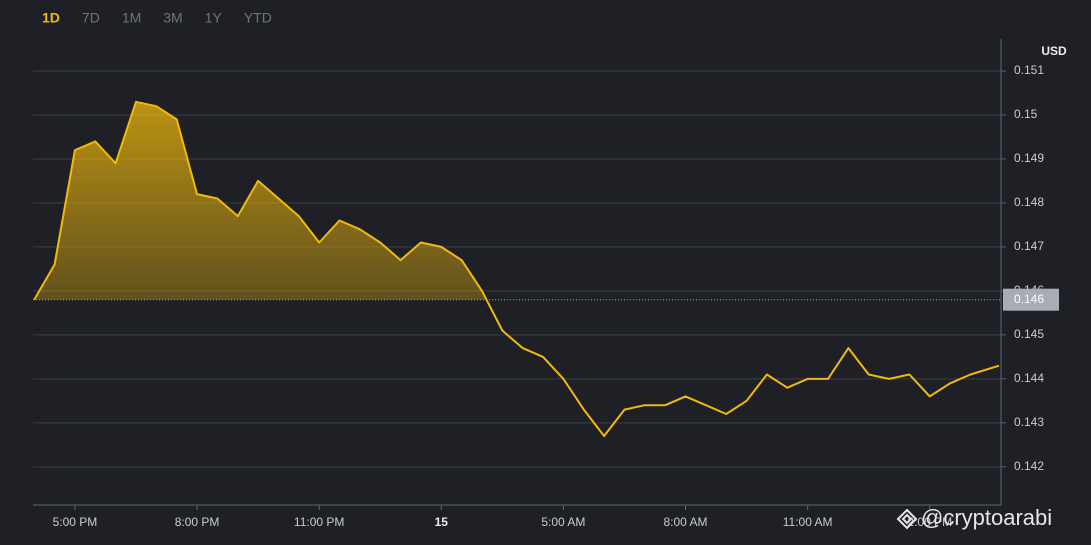  What do you see at coordinates (1029, 466) in the screenshot?
I see `y-tick-label: 0.142` at bounding box center [1029, 466].